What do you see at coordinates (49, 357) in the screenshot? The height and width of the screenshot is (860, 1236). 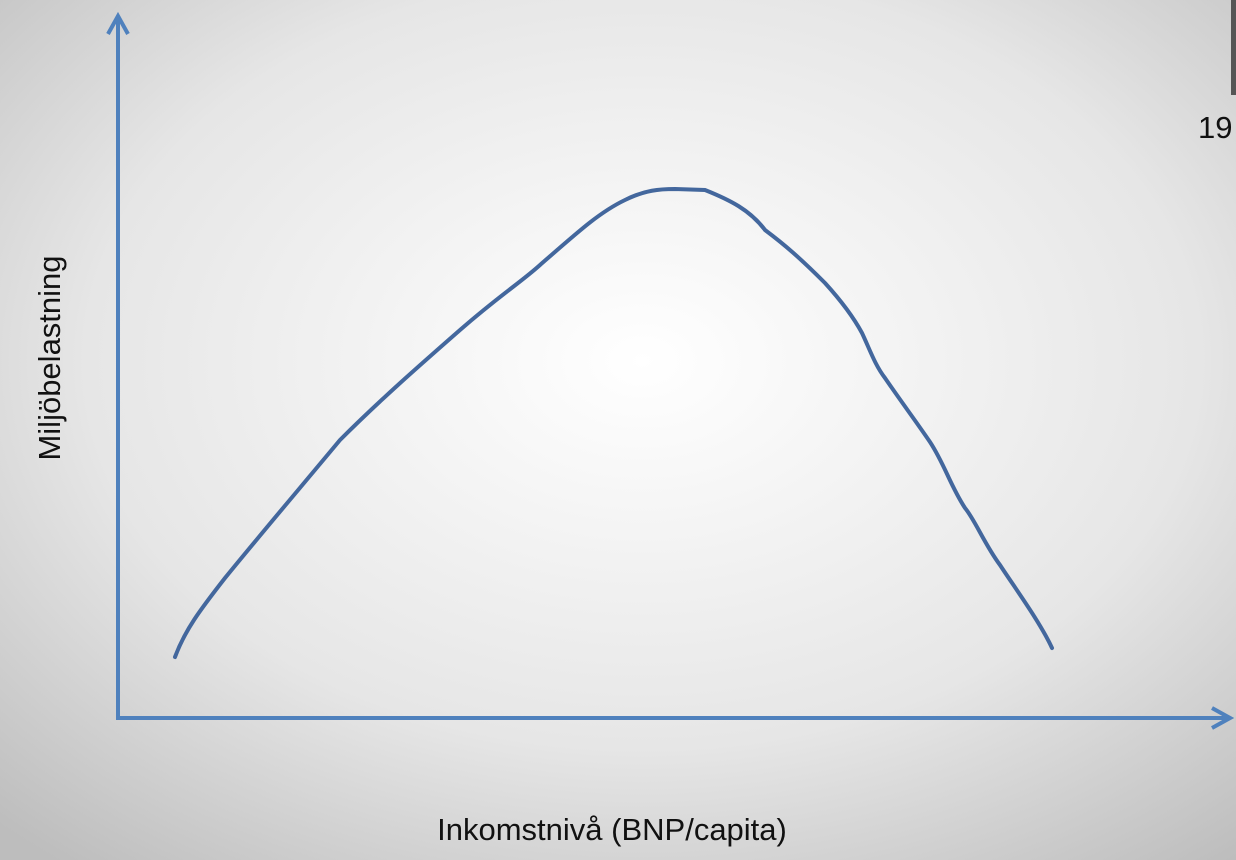 I see `y-axis-label: Miljöbelastning` at bounding box center [49, 357].